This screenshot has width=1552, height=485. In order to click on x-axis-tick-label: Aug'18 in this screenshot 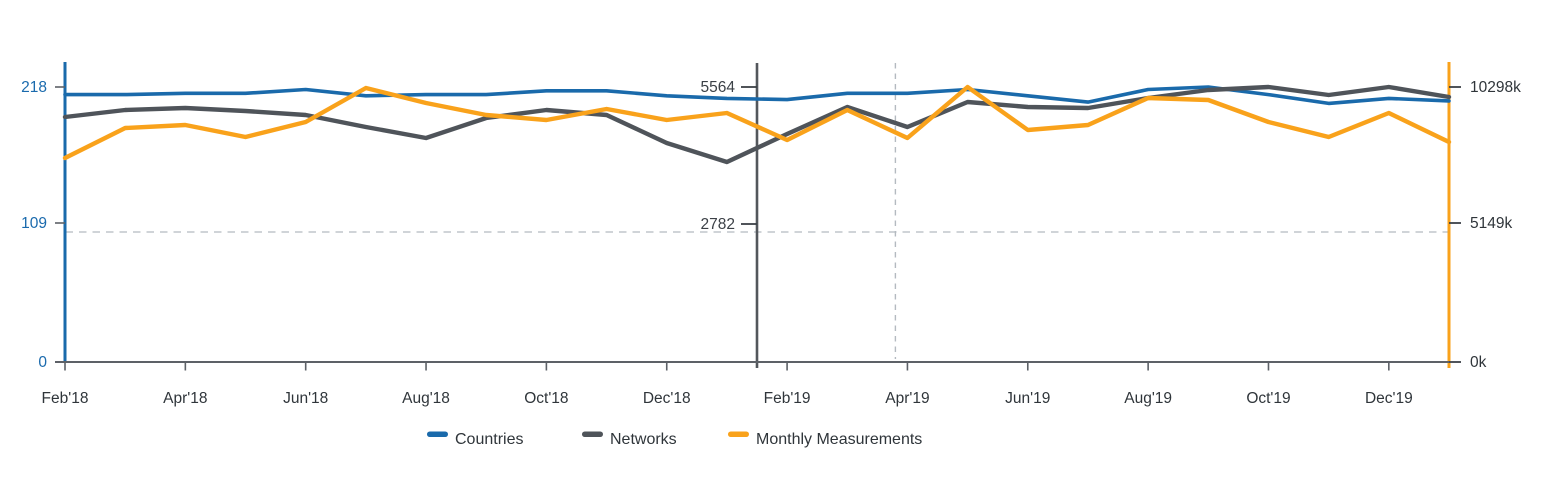, I will do `click(426, 398)`.